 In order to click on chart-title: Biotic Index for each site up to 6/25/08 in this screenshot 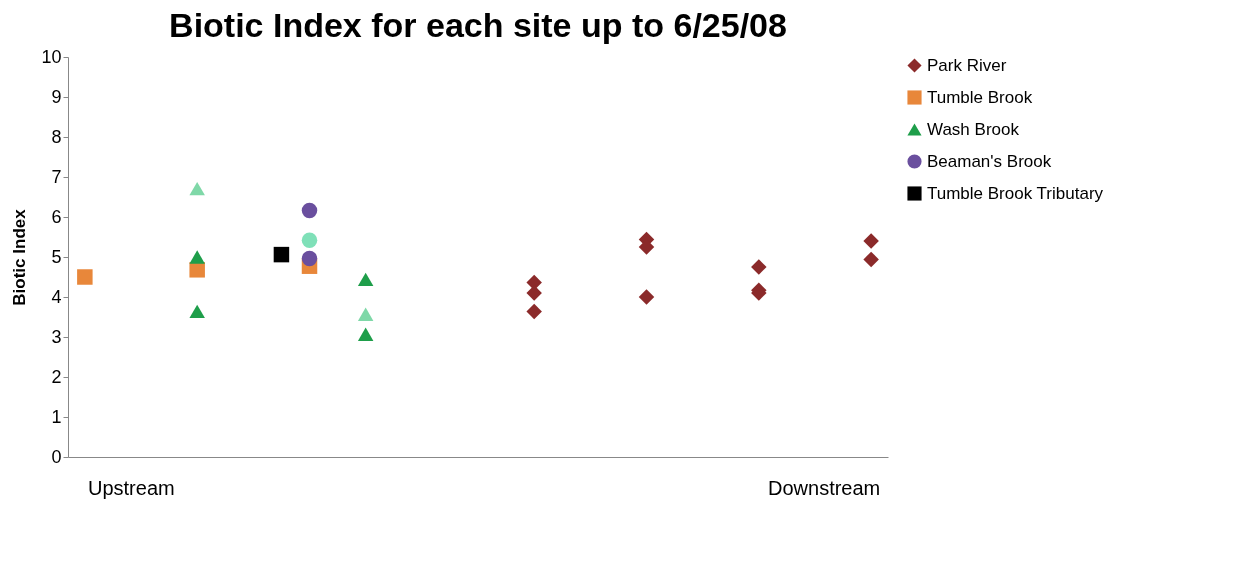, I will do `click(478, 25)`.